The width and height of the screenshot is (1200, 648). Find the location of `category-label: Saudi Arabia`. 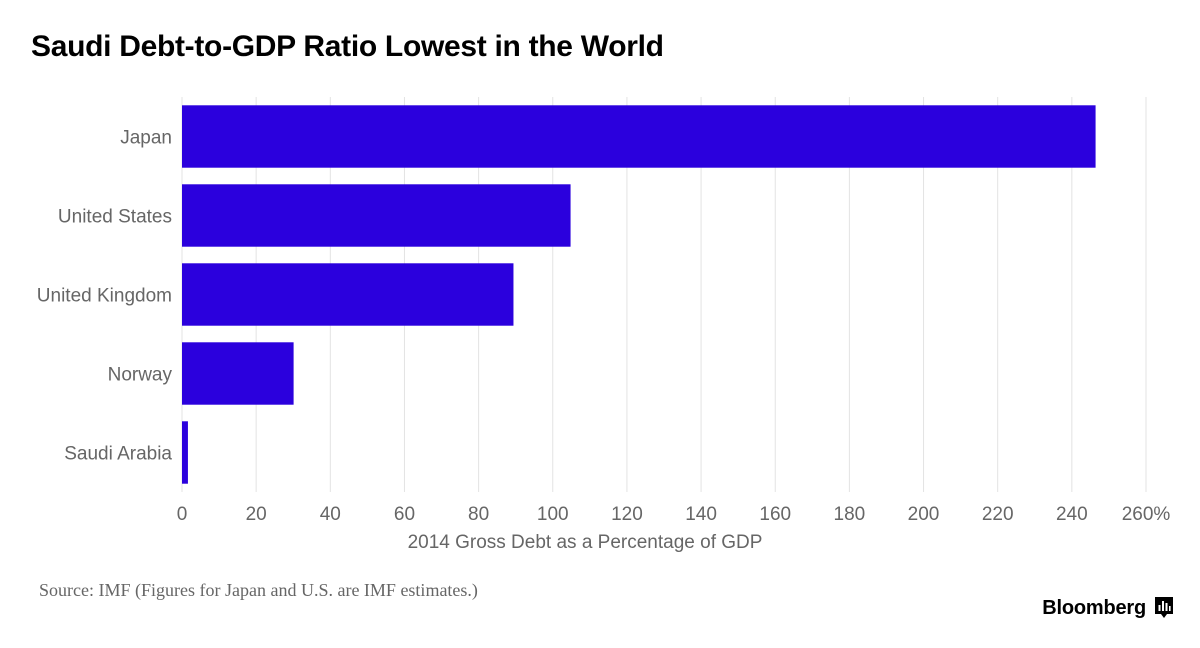

category-label: Saudi Arabia is located at coordinates (118, 454).